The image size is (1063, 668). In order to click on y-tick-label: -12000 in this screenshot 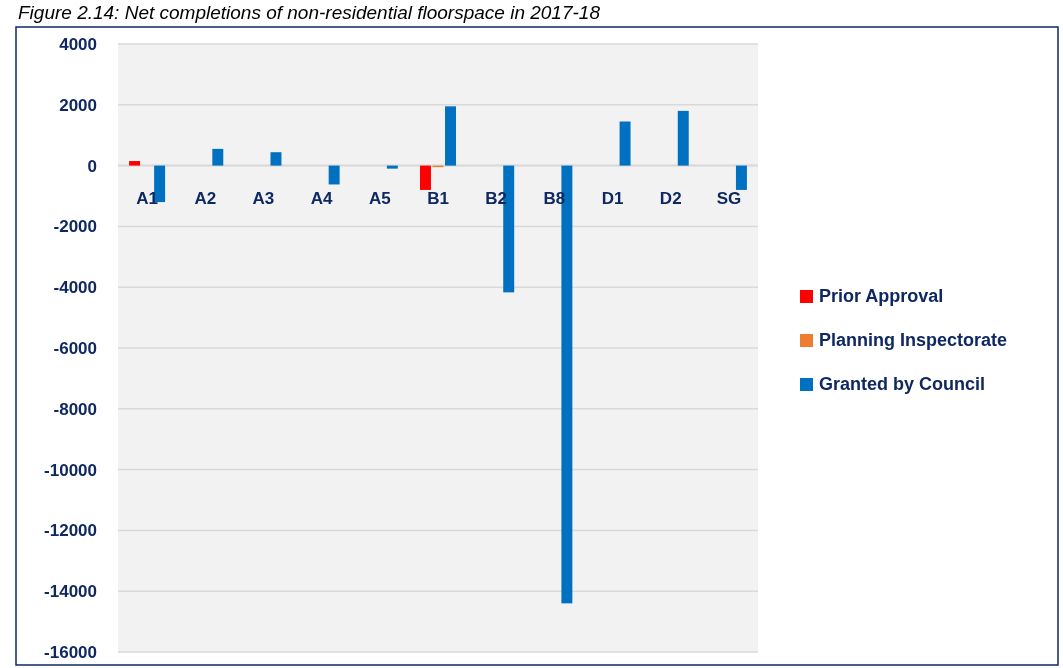, I will do `click(70, 531)`.